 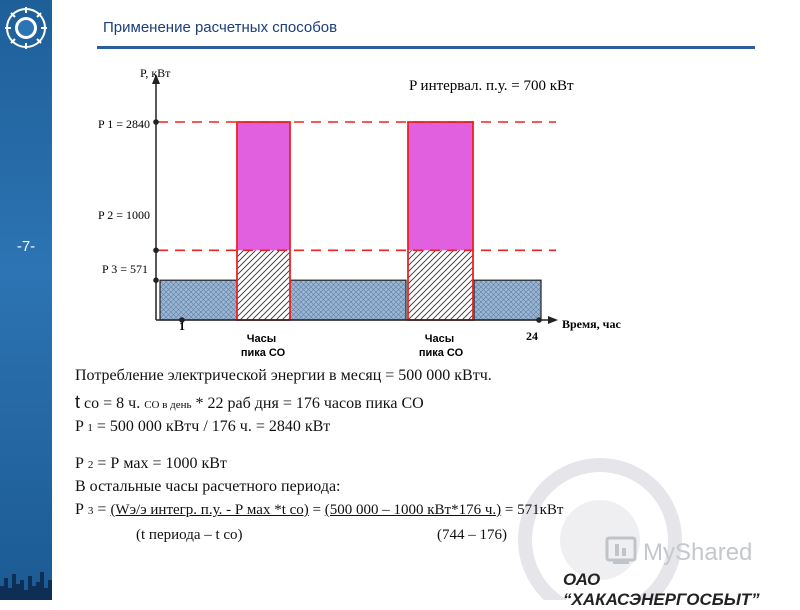 I want to click on p1-rest: = 500 000 кВтч / 176 ч. = 2840 кВт, so click(x=211, y=426).